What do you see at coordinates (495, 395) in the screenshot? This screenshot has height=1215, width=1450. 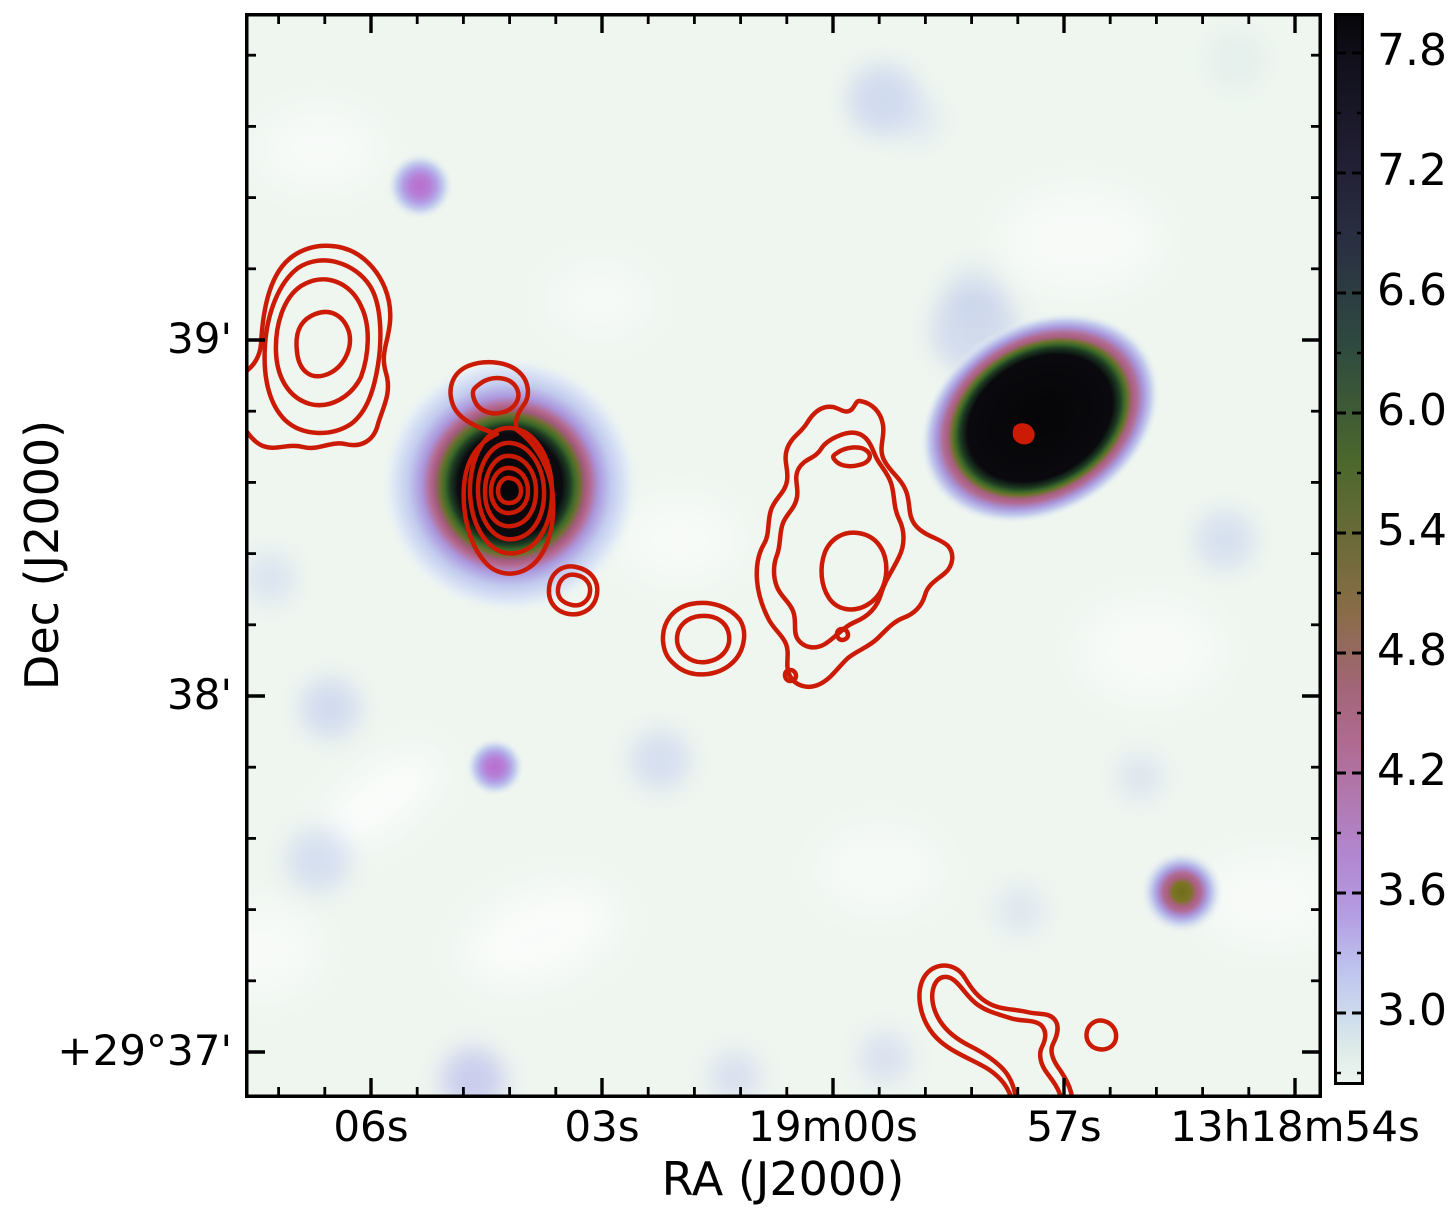 I see `contour-star-companion-inner` at bounding box center [495, 395].